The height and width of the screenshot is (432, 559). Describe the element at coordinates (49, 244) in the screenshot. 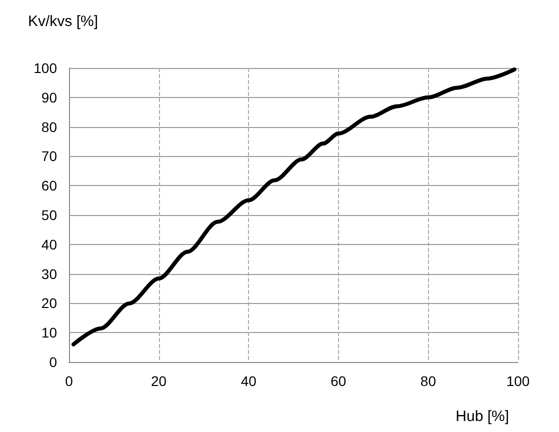

I see `y-tick-label: 40` at that location.